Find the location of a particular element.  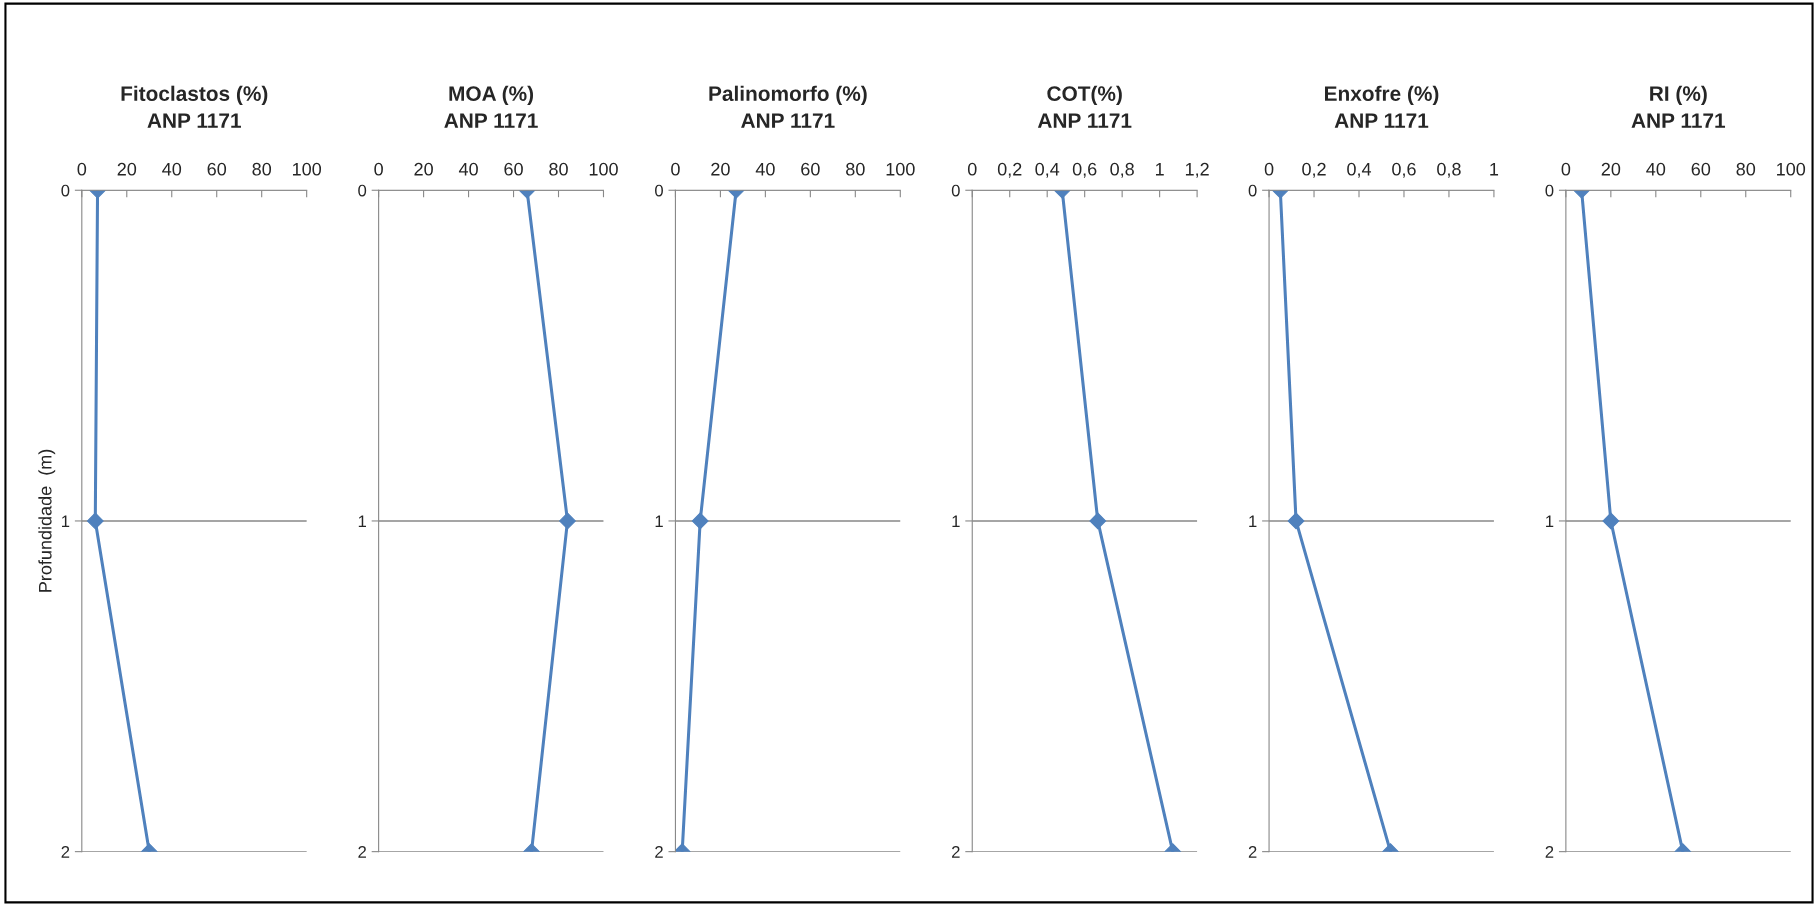

chart-title: RI (%) ANP 1171 is located at coordinates (1678, 106).